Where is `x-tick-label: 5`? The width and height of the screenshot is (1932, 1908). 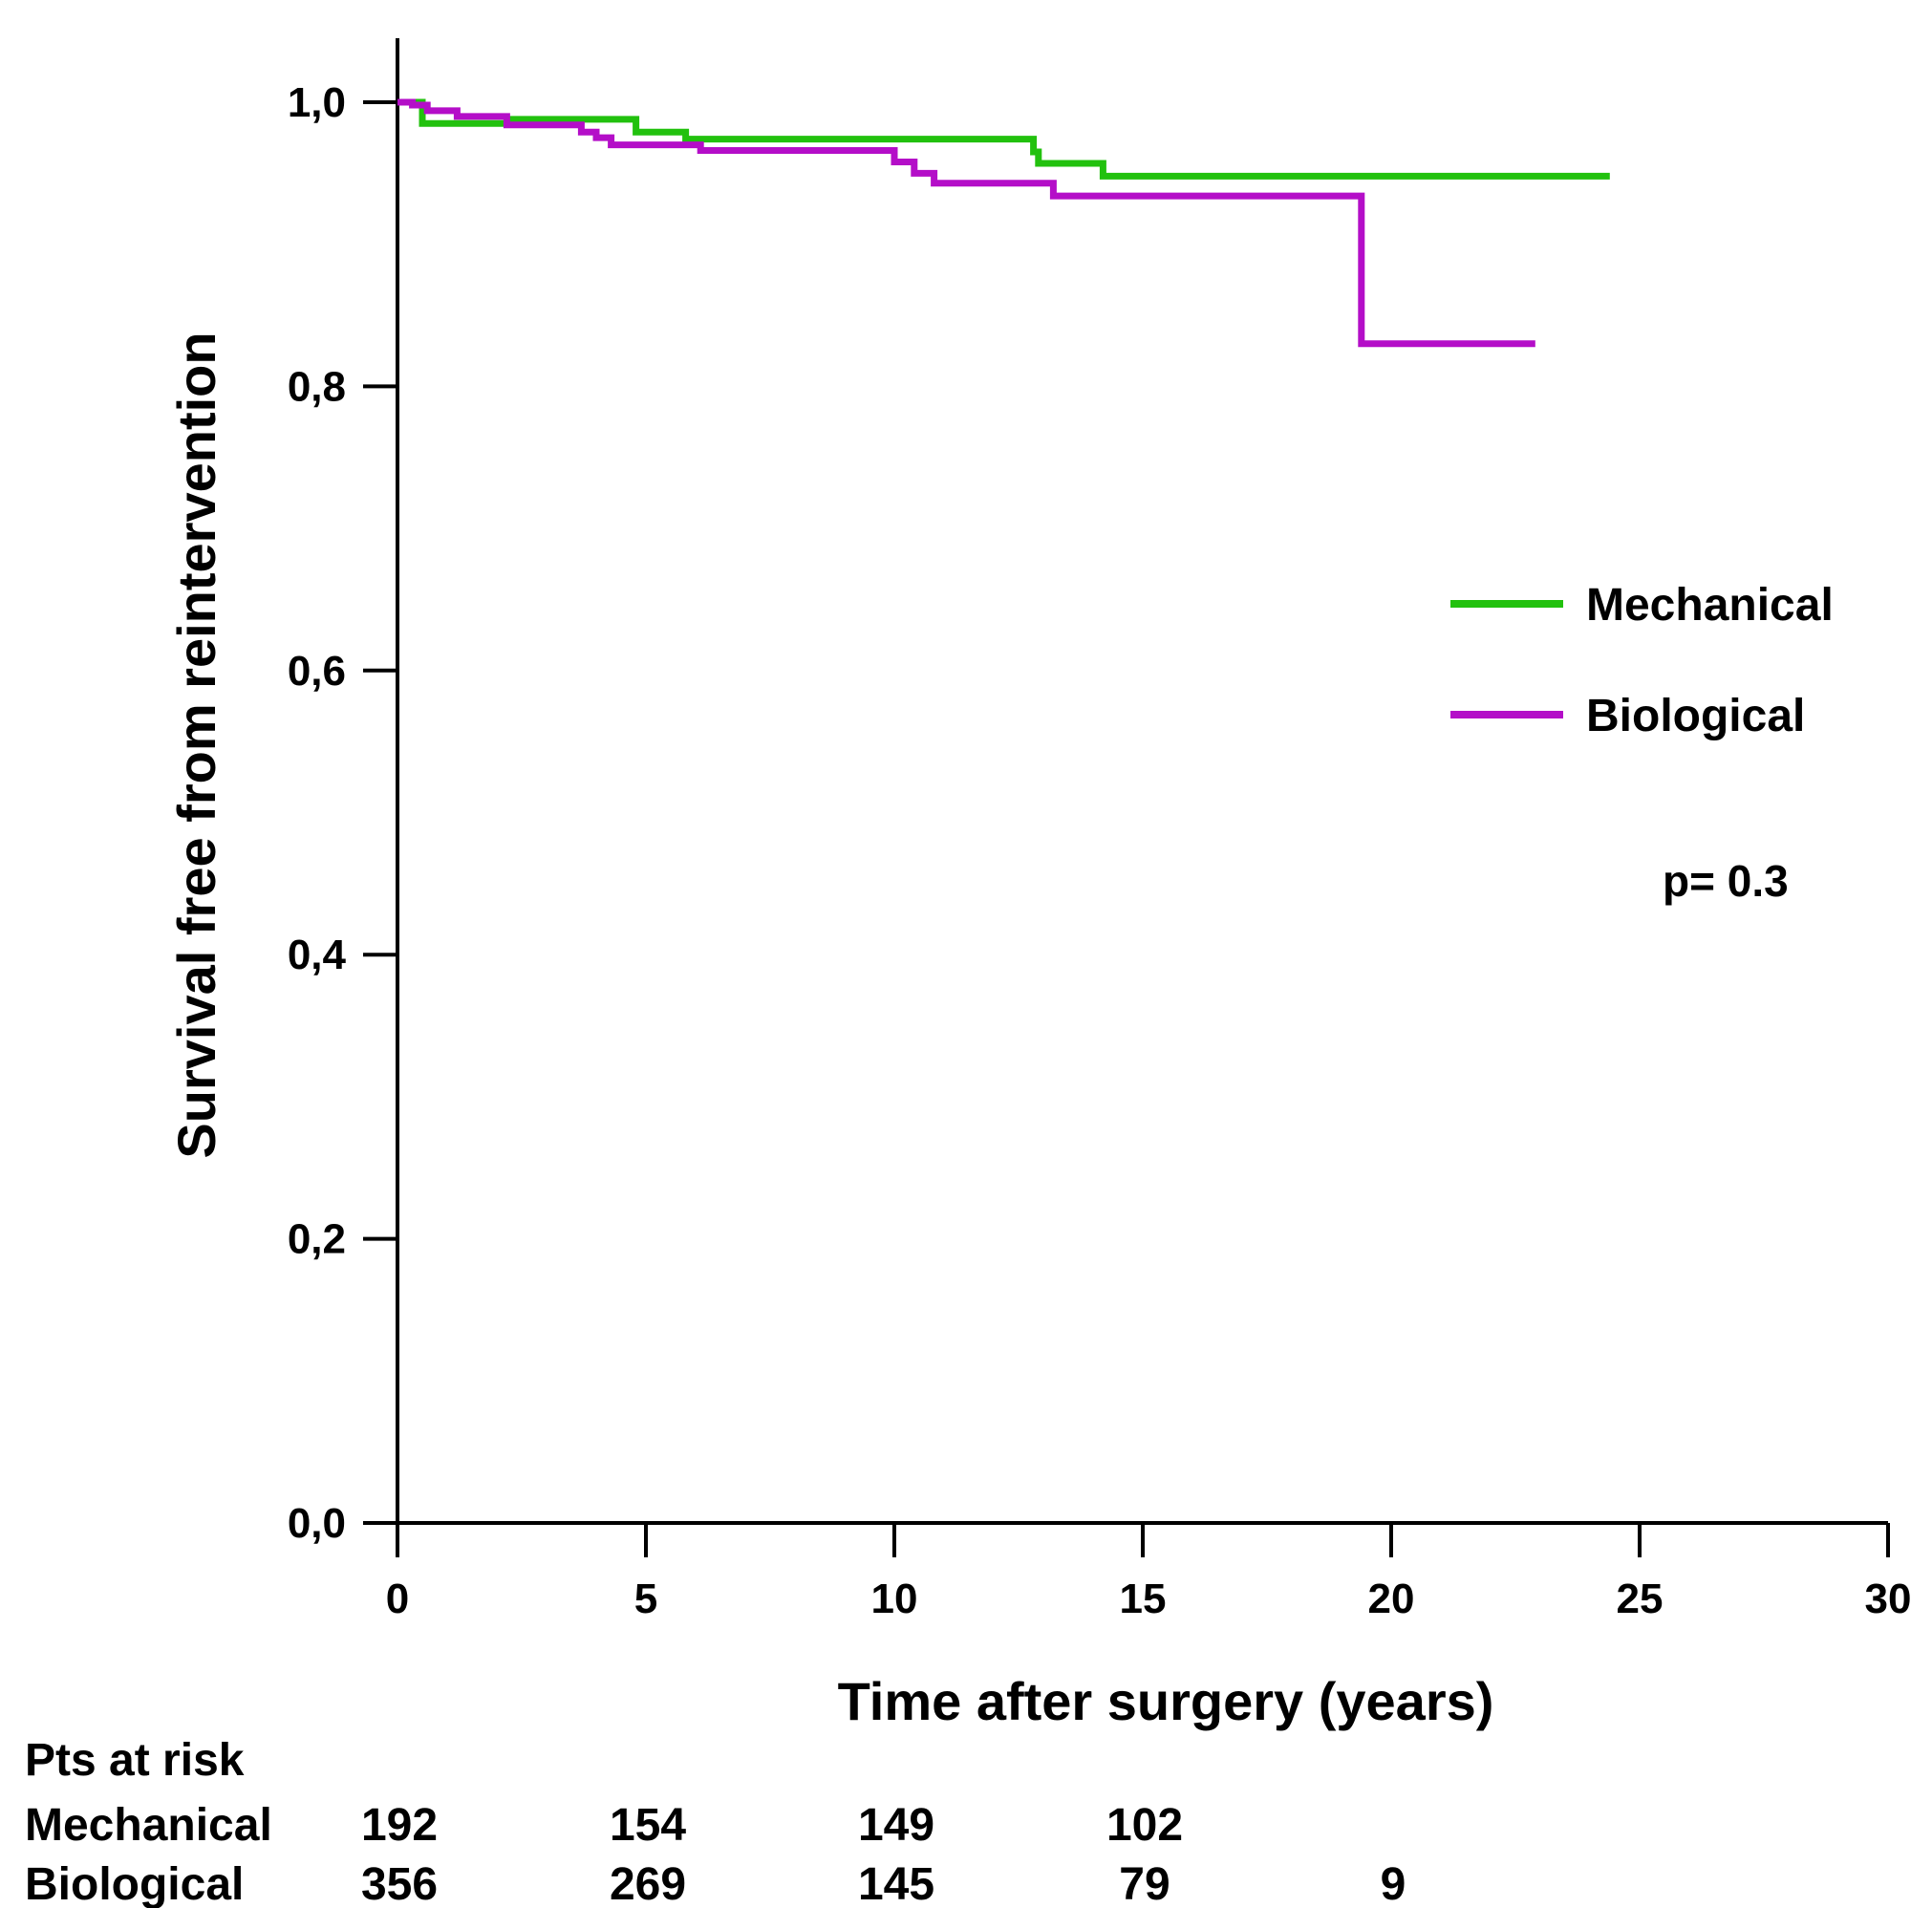
x-tick-label: 5 is located at coordinates (645, 1599).